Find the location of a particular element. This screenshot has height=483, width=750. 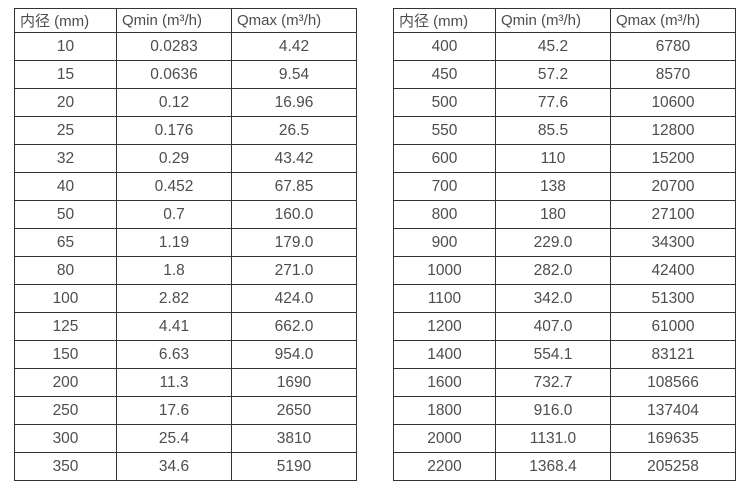

table-cell: 200 is located at coordinates (65, 382).